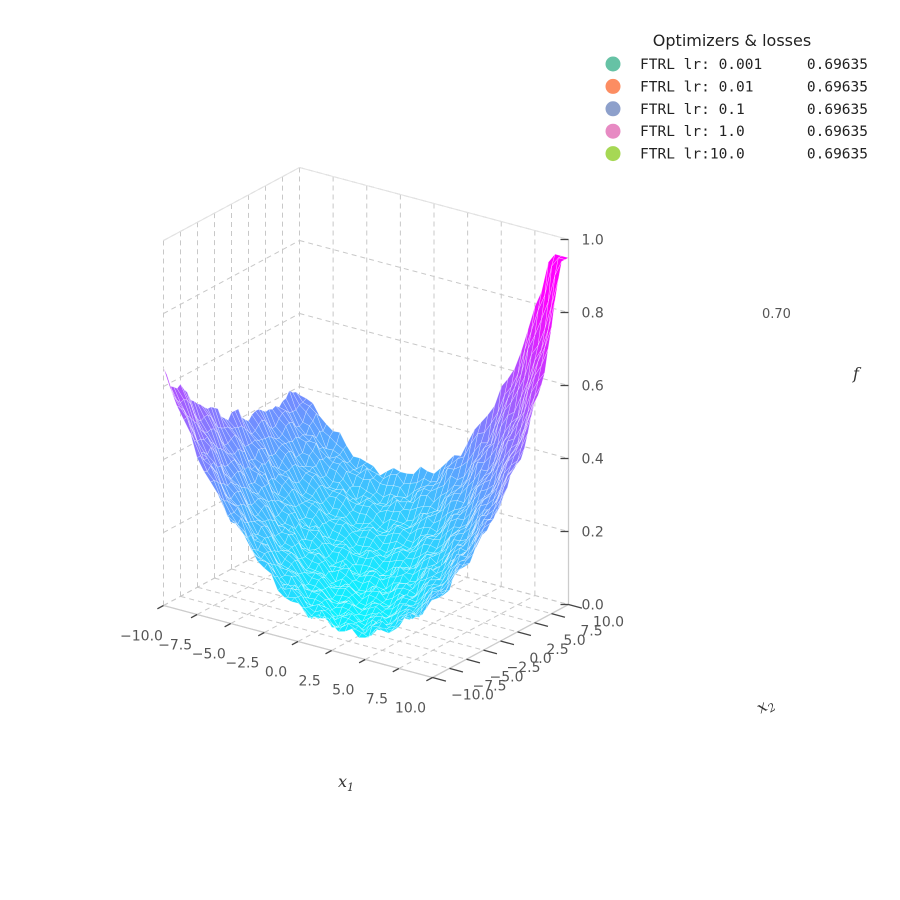  Describe the element at coordinates (593, 241) in the screenshot. I see `f-tick-label: 1.0` at that location.